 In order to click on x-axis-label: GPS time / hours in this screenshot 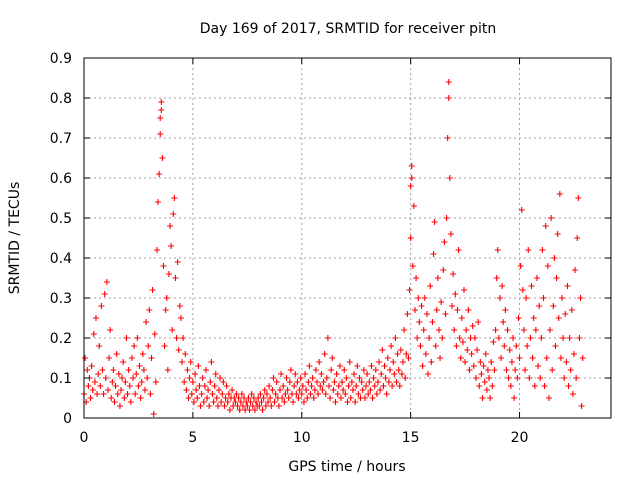, I will do `click(346, 467)`.